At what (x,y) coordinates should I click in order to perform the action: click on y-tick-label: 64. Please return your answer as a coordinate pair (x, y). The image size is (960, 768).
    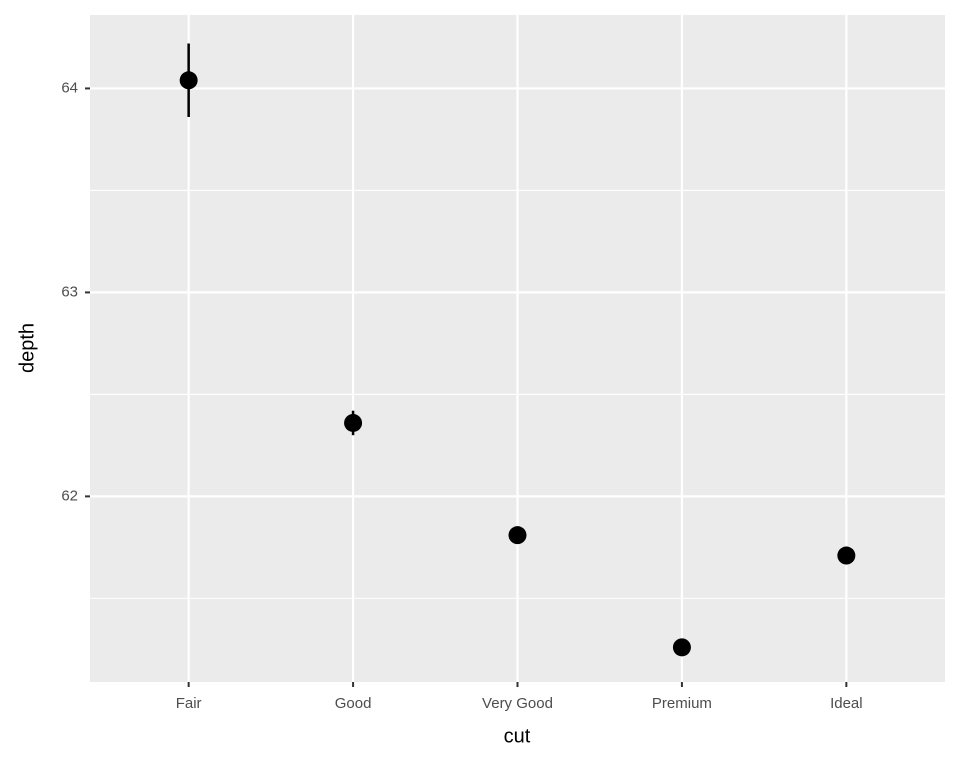
    Looking at the image, I should click on (69, 87).